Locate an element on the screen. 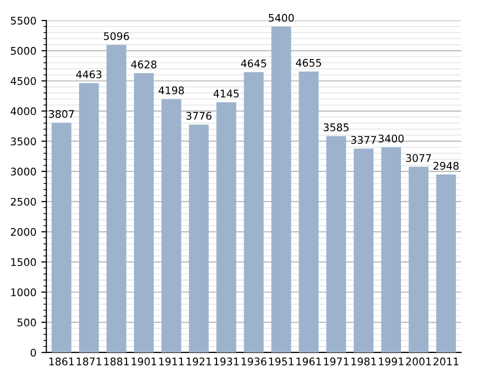  x-tick-label: 1871 is located at coordinates (89, 362).